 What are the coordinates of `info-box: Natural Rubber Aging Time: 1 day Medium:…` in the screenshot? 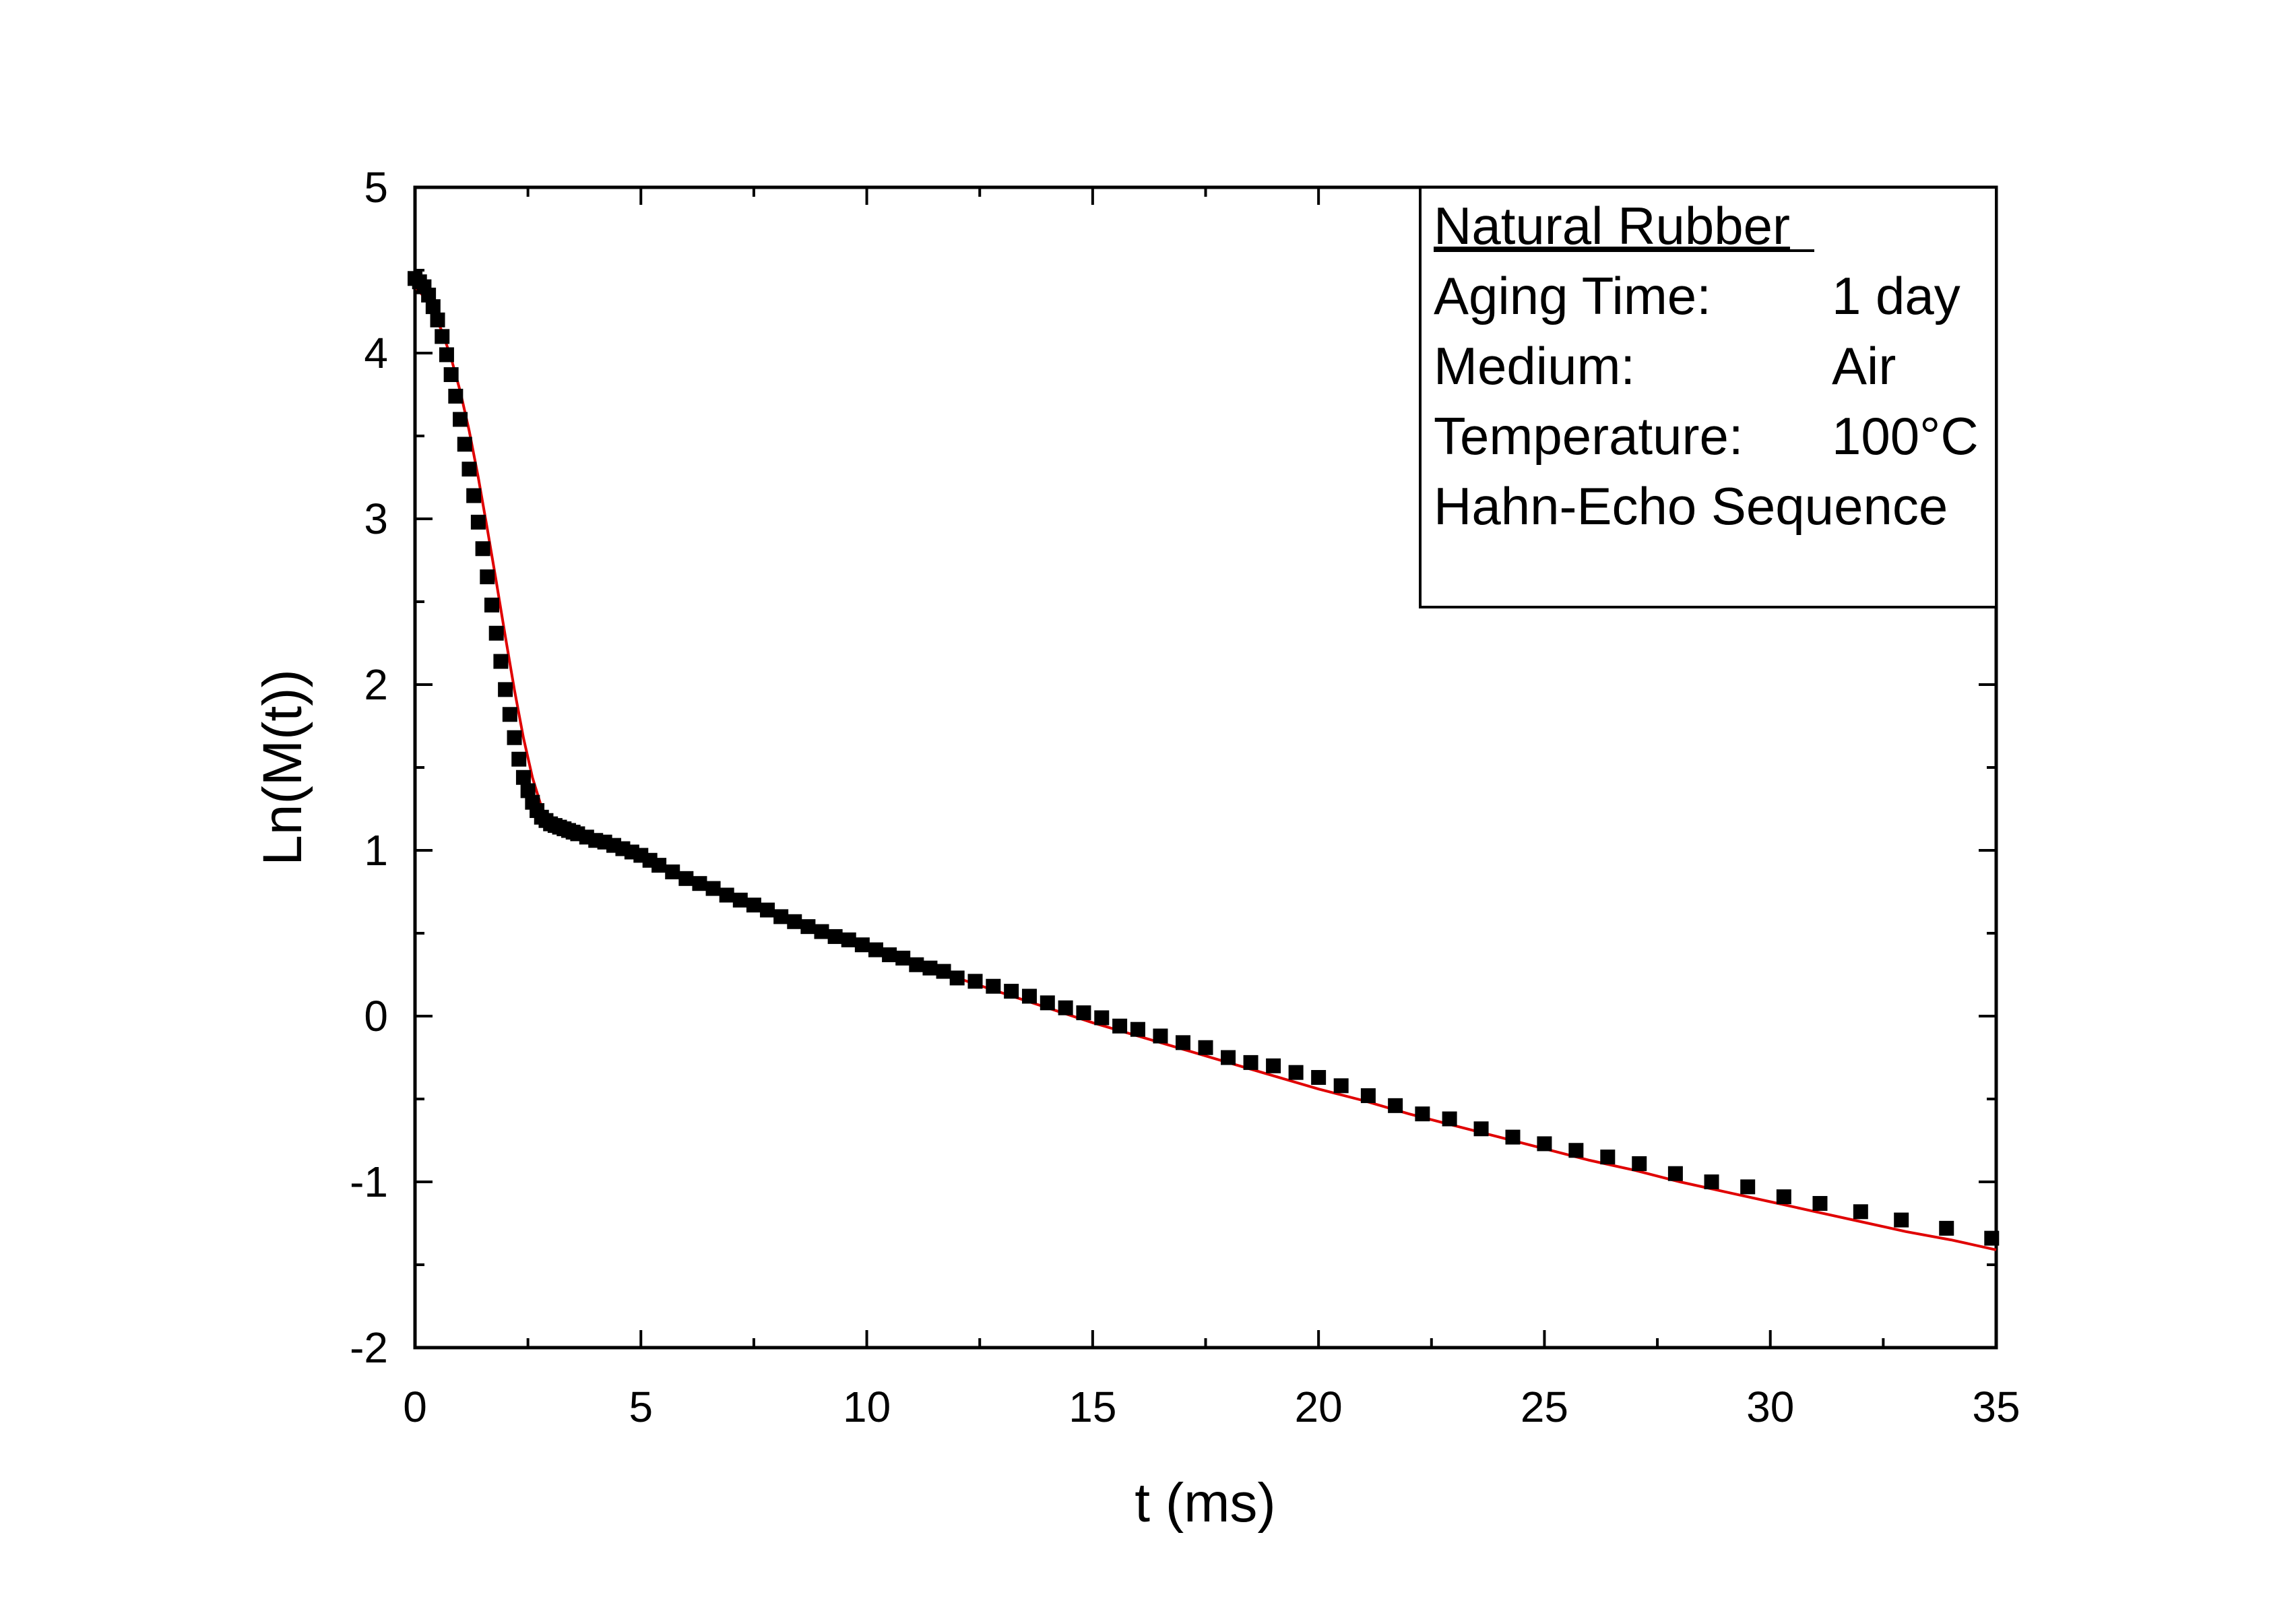 It's located at (1708, 397).